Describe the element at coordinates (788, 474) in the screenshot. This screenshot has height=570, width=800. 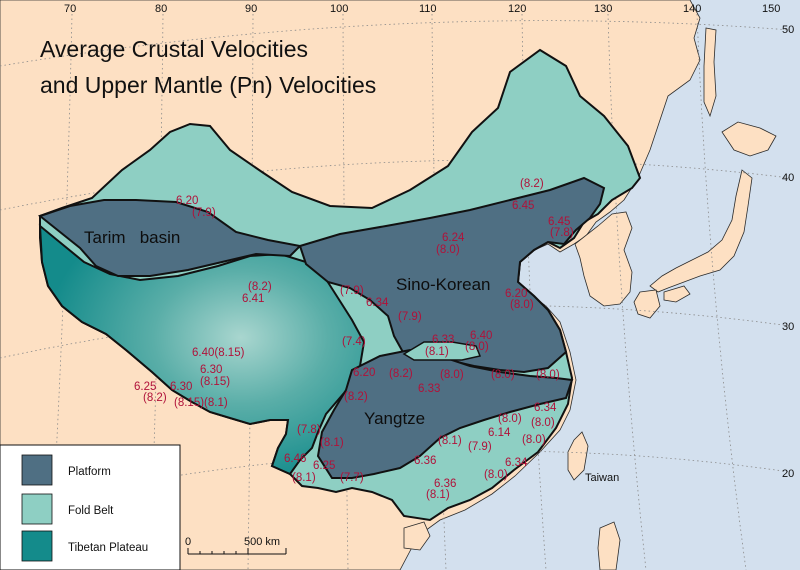
I see `lat-tick: 20` at that location.